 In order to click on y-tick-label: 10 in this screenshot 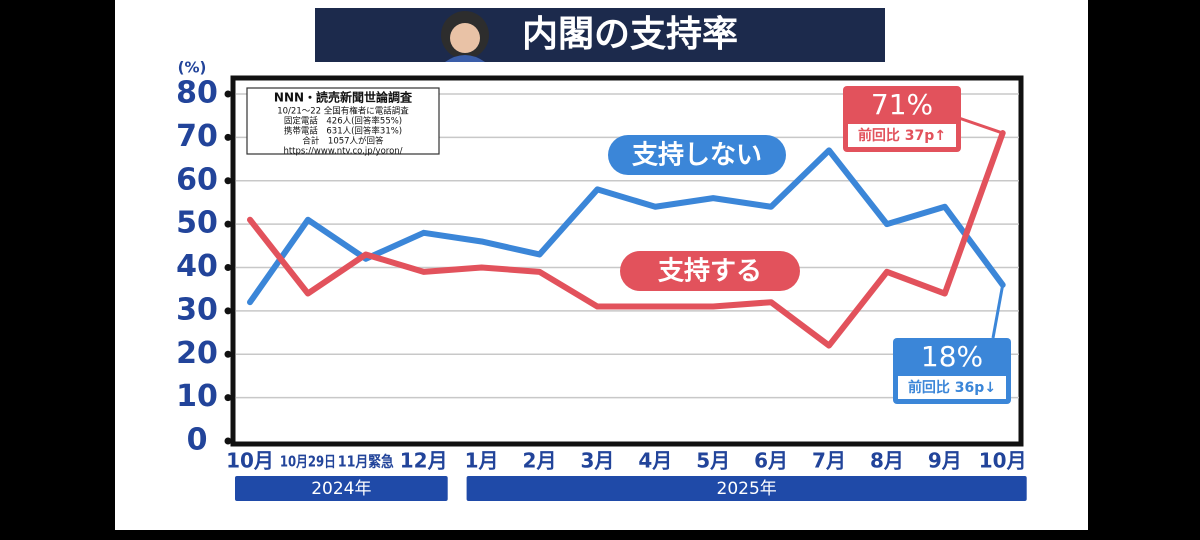, I will do `click(197, 396)`.